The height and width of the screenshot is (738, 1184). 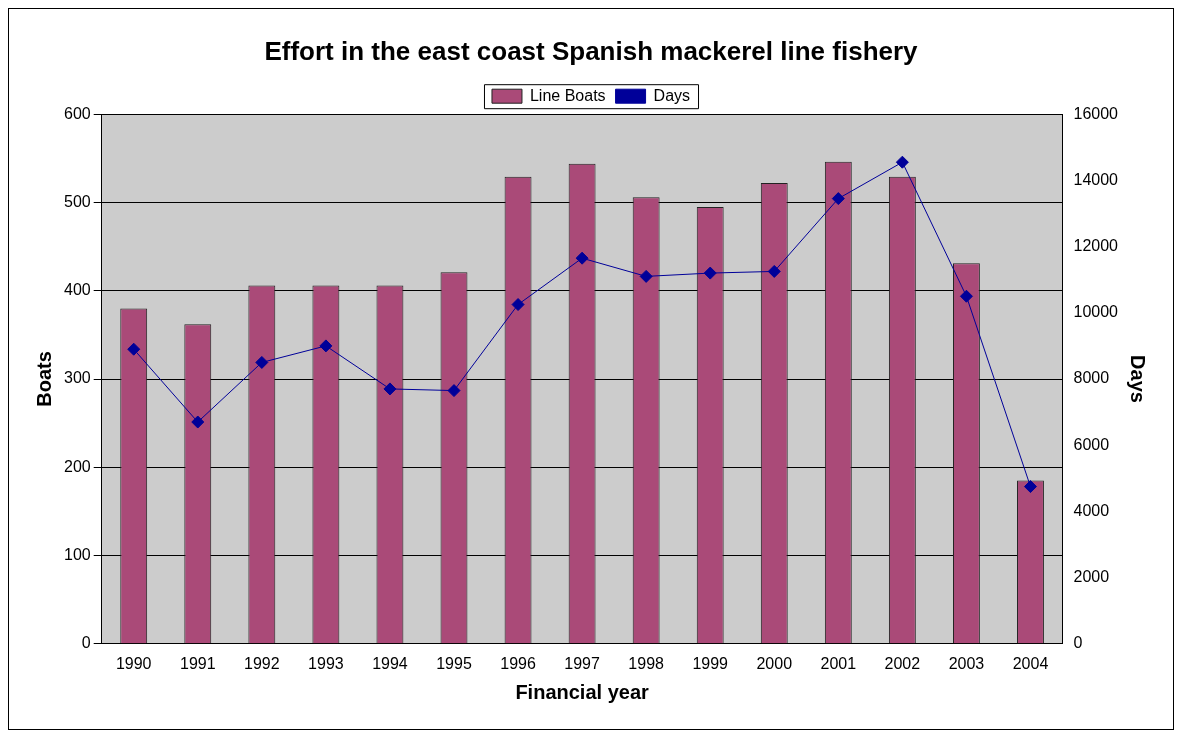 What do you see at coordinates (838, 663) in the screenshot?
I see `x-tick-label: 2001` at bounding box center [838, 663].